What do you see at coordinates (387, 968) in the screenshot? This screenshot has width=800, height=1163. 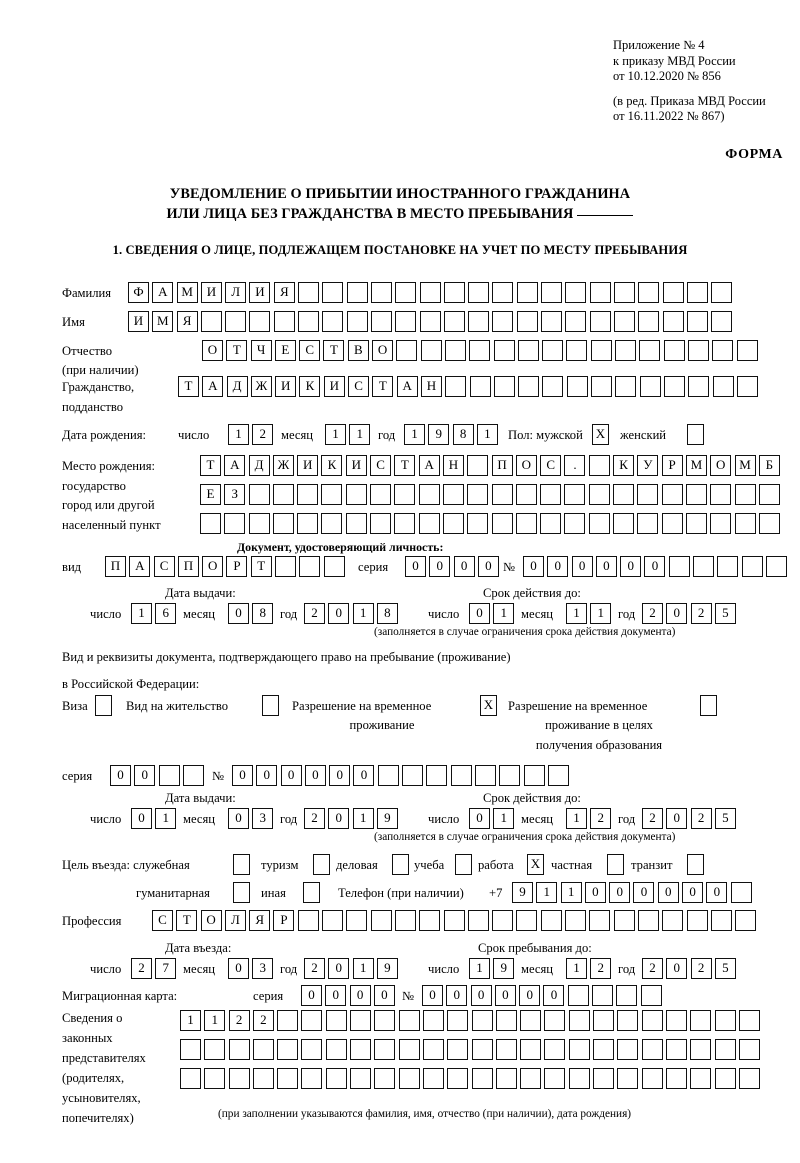 I see `cell: 9` at bounding box center [387, 968].